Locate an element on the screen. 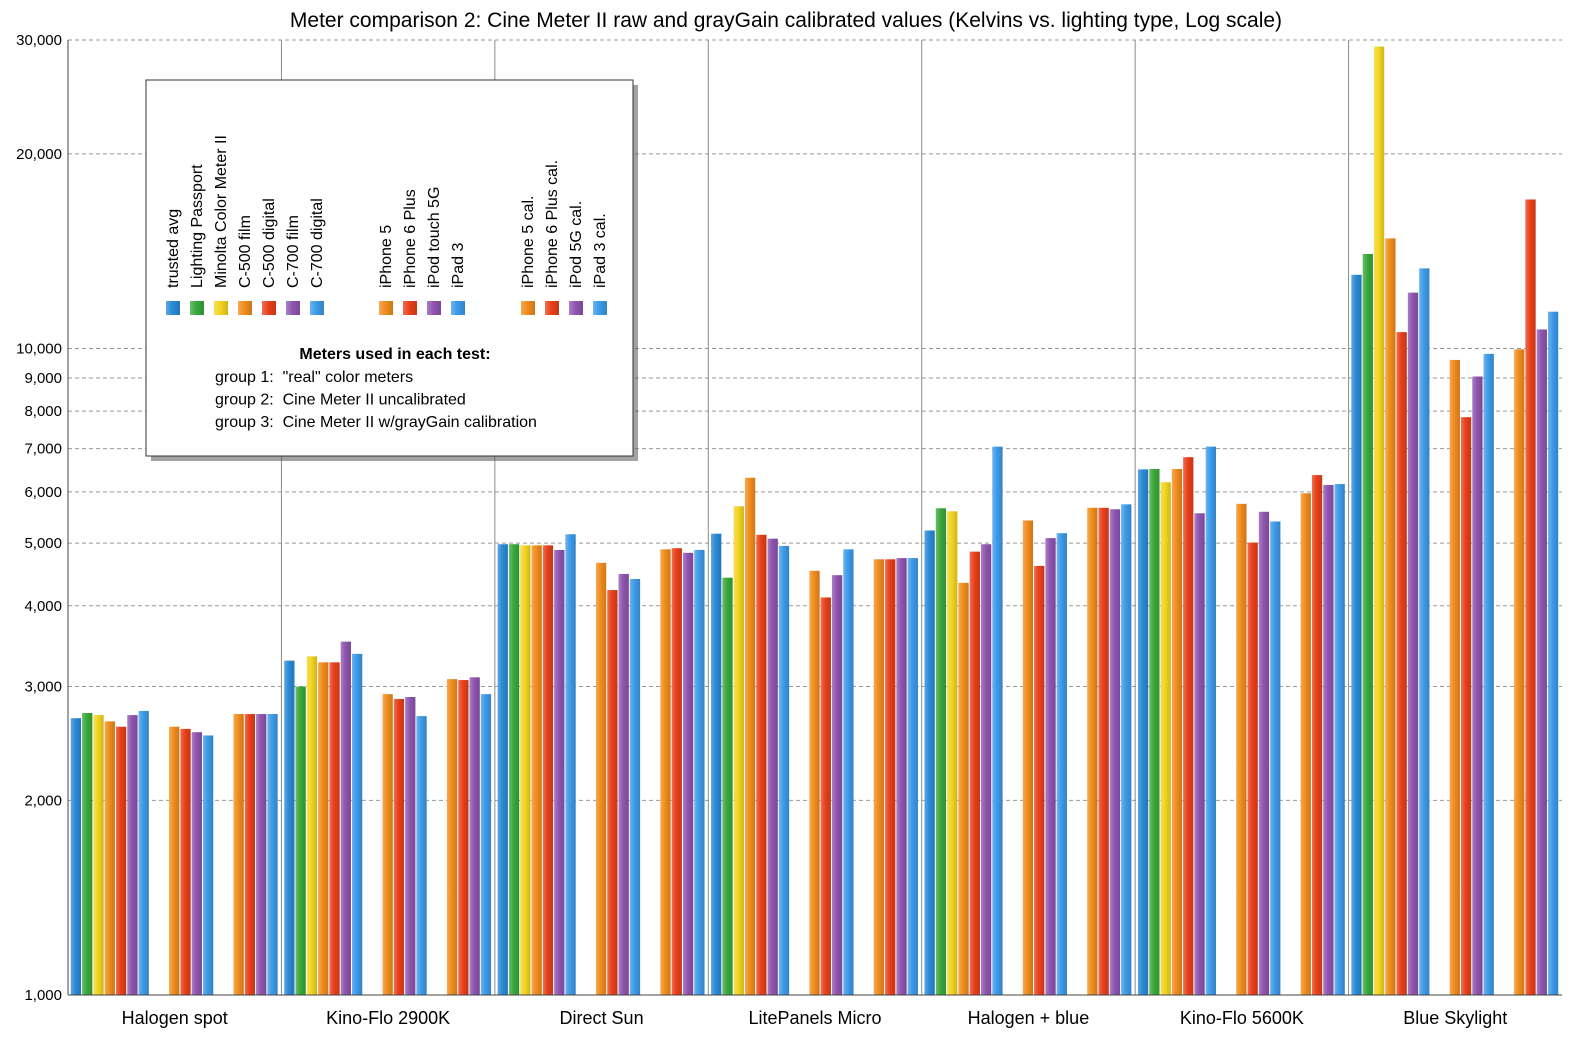  legend-label: trusted avg is located at coordinates (173, 248).